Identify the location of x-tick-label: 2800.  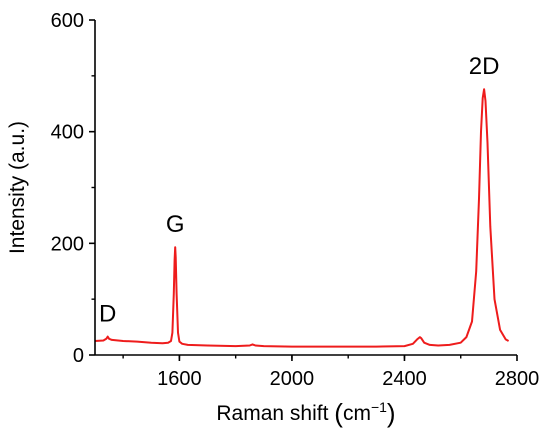
(517, 379).